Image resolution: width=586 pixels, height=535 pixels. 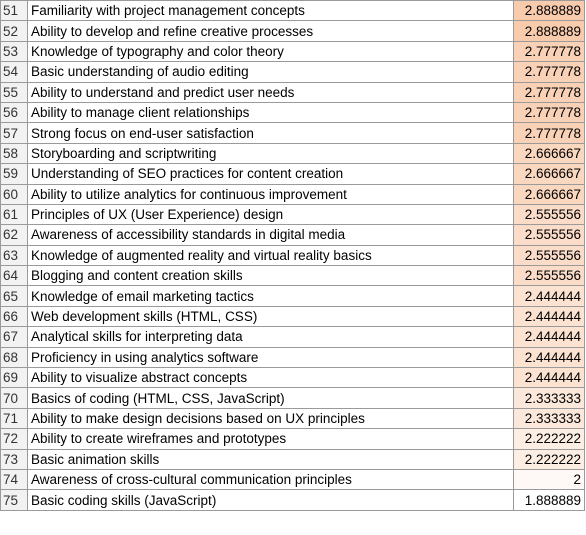 I want to click on row-number: 59, so click(x=14, y=174).